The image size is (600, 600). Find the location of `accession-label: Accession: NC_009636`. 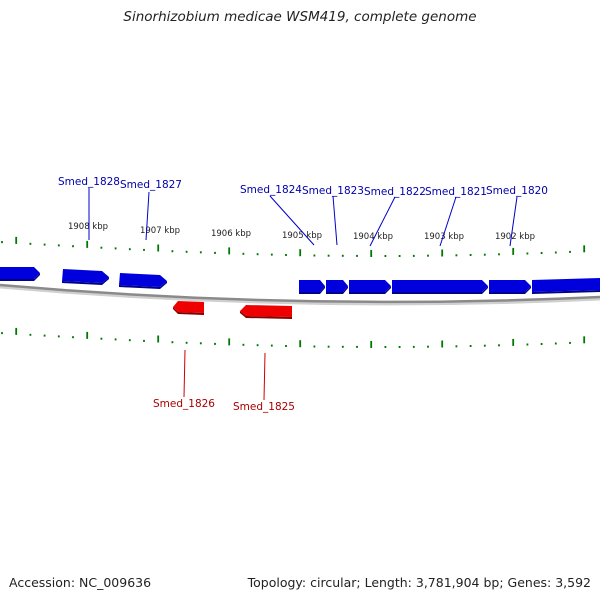

accession-label: Accession: NC_009636 is located at coordinates (80, 582).